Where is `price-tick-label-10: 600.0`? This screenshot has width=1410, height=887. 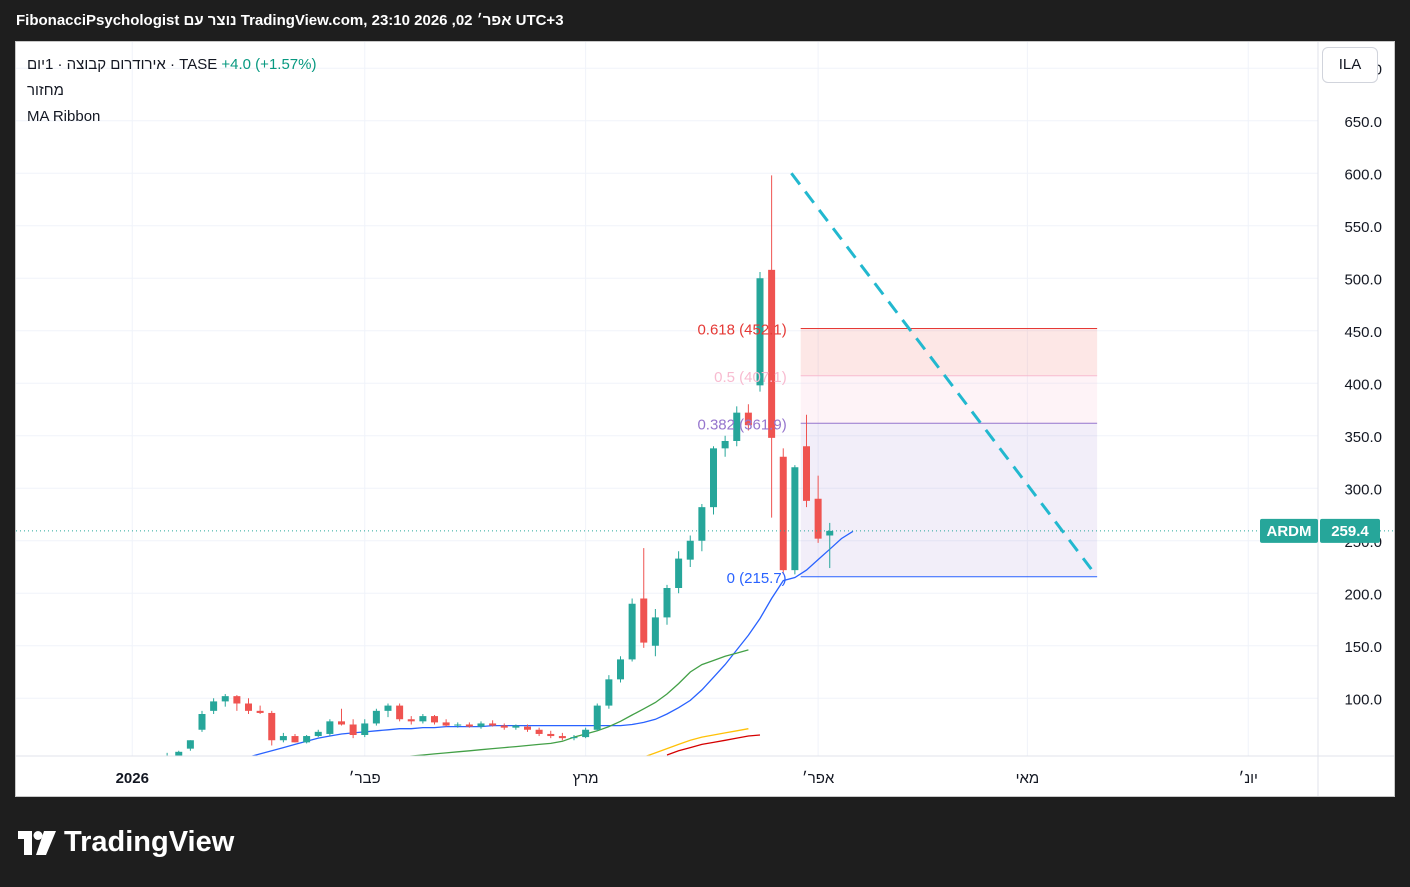
price-tick-label-10: 600.0 is located at coordinates (1363, 174).